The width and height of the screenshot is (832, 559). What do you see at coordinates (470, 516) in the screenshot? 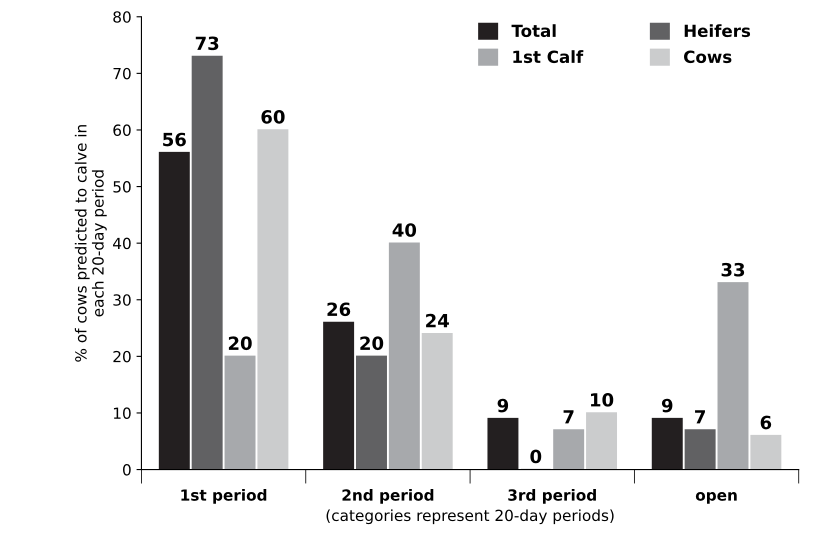
I see `x-axis-title: (categories represent 20-day periods)` at bounding box center [470, 516].